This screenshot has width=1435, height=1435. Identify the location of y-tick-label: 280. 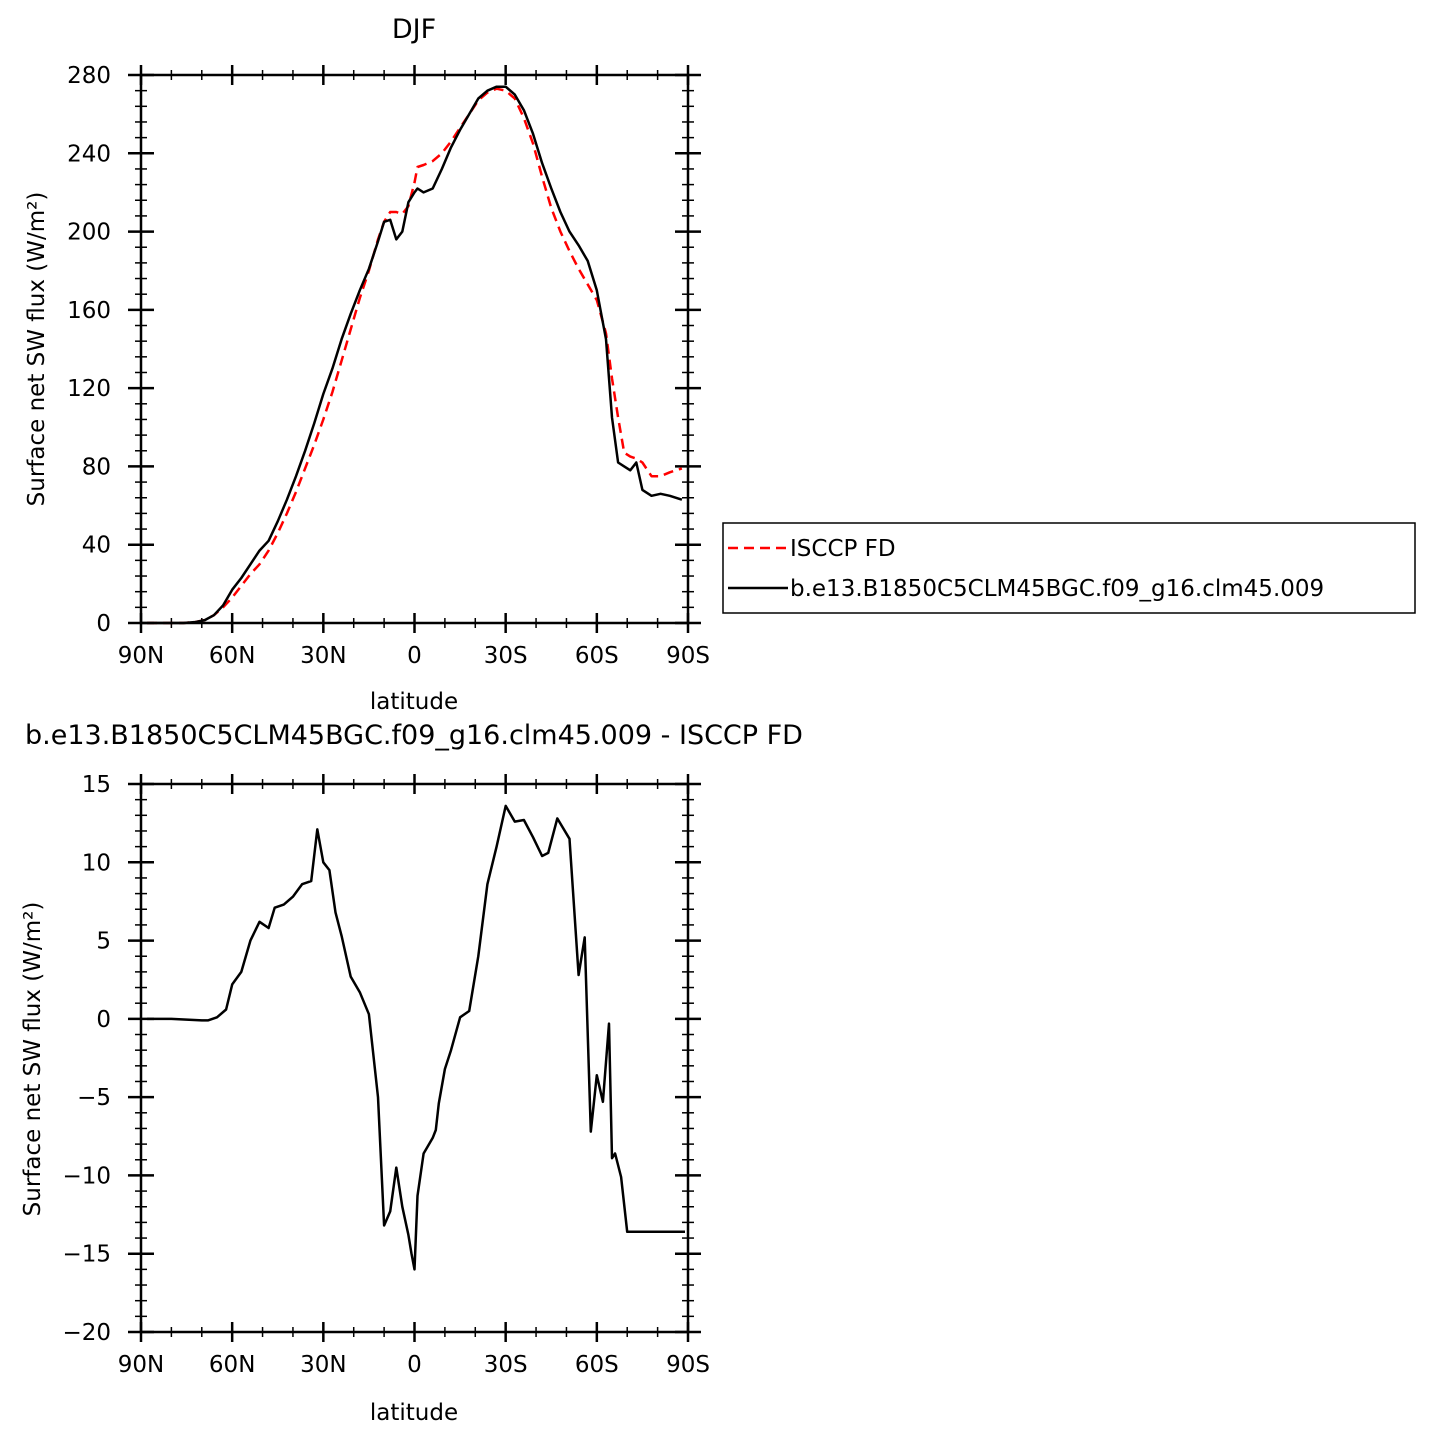
(89, 76).